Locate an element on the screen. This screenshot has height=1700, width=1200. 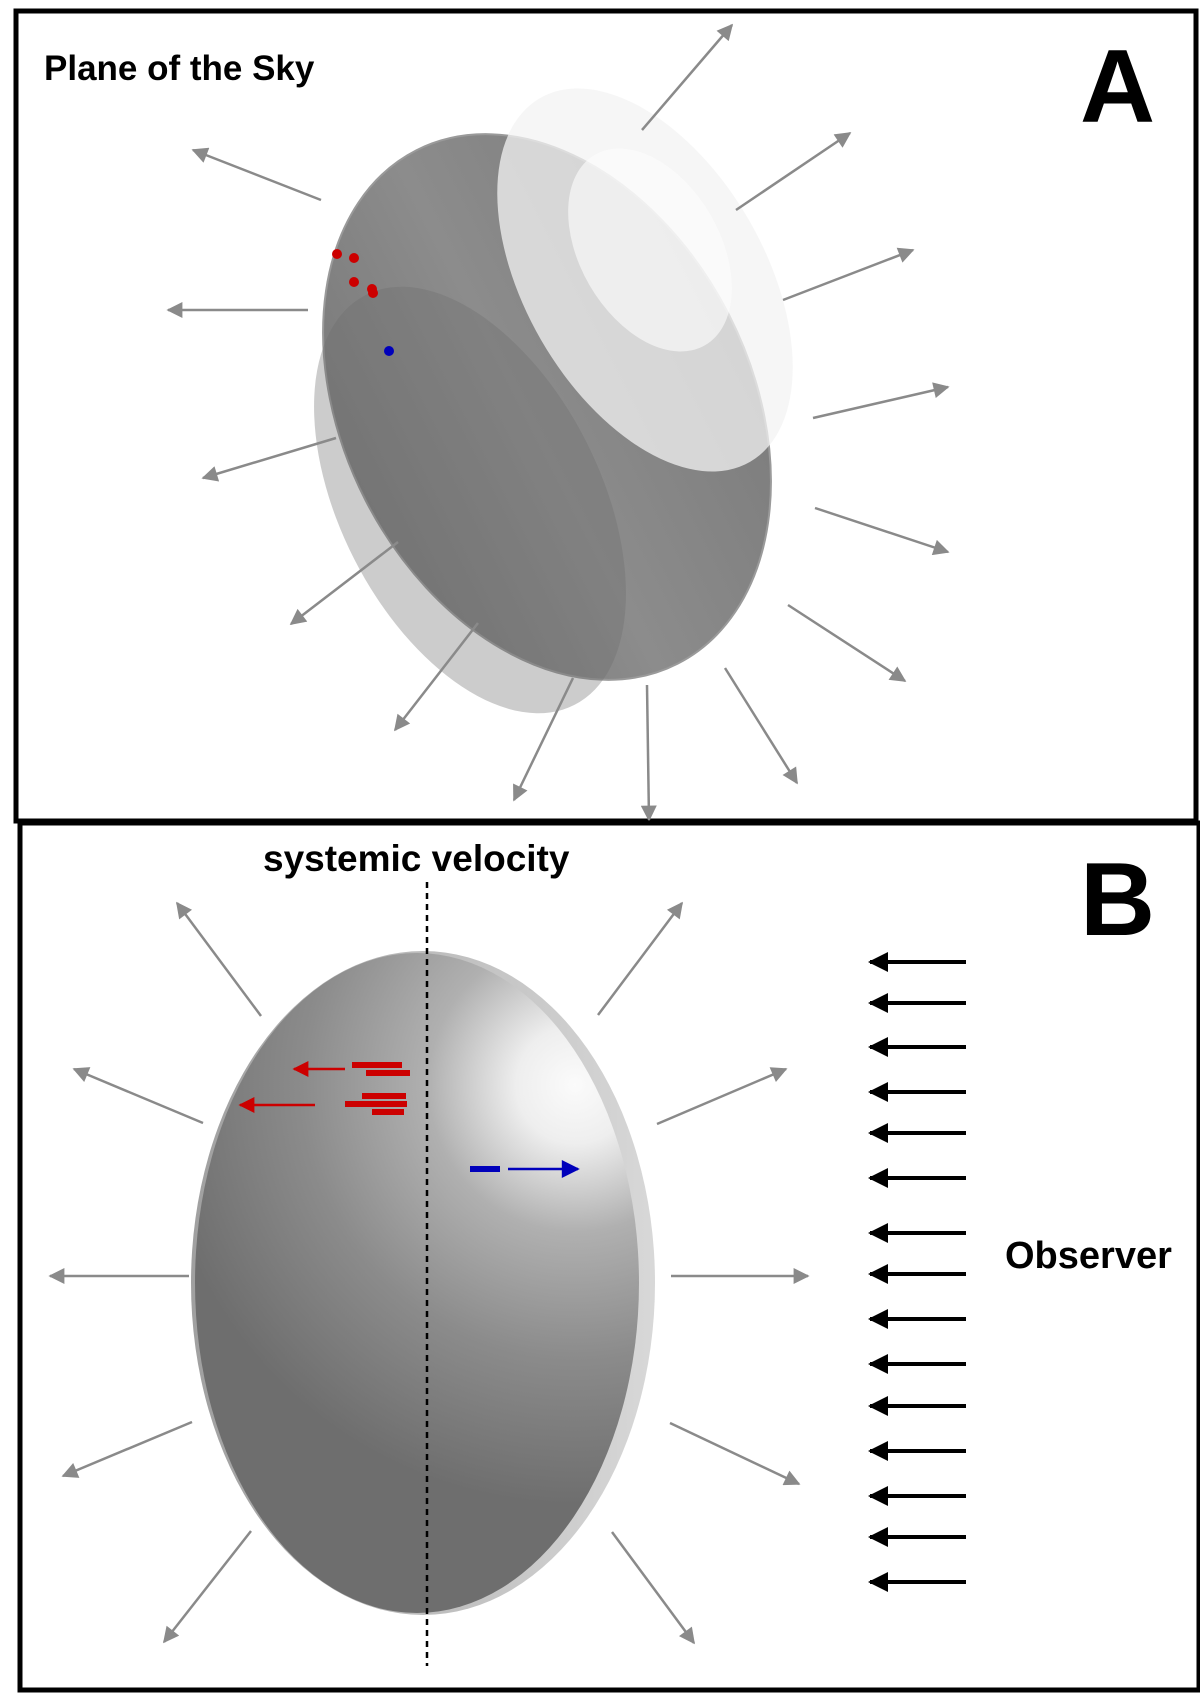
plane-of-sky-title: Plane of the Sky is located at coordinates (179, 68).